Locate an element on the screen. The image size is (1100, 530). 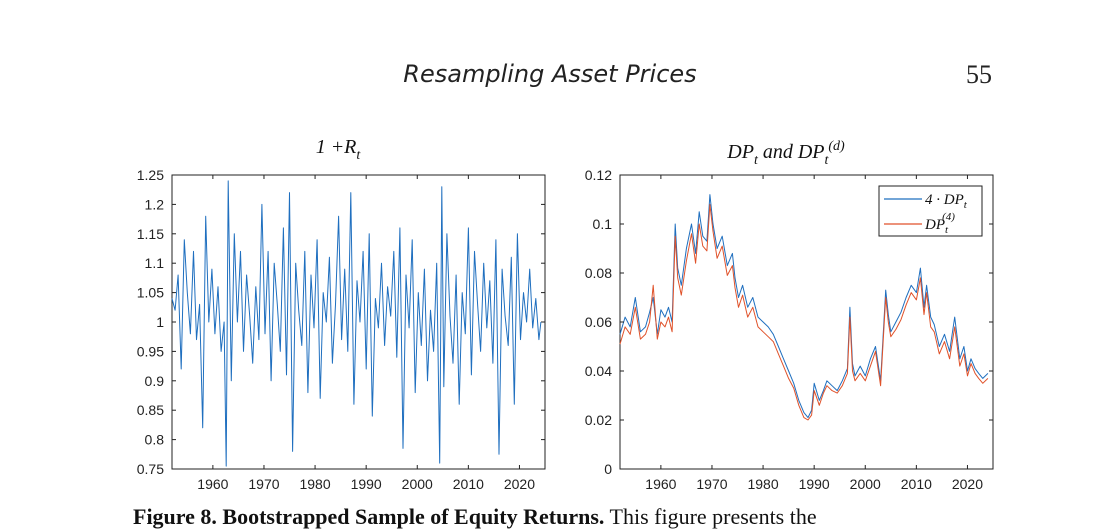
dp-xtick-label: 2020 is located at coordinates (967, 484).